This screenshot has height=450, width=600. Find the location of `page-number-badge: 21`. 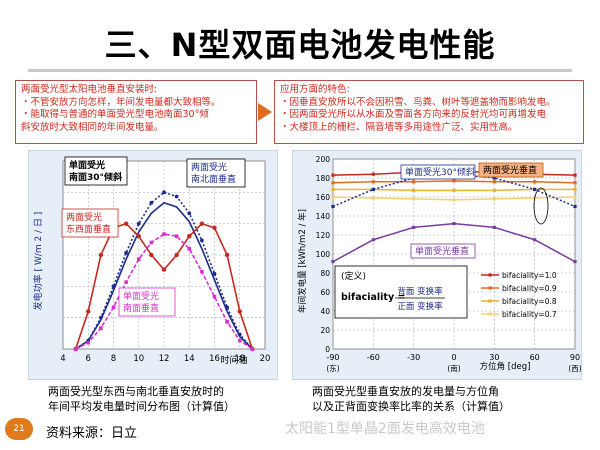

page-number-badge: 21 is located at coordinates (19, 429).